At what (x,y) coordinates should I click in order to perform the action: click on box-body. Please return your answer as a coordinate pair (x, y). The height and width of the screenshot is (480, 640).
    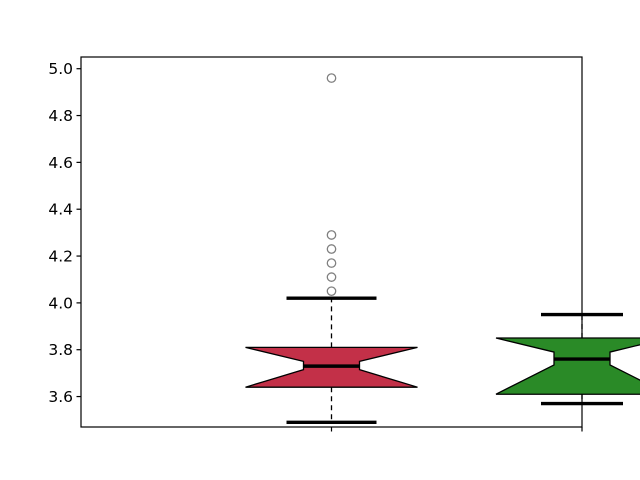
    Looking at the image, I should click on (567, 366).